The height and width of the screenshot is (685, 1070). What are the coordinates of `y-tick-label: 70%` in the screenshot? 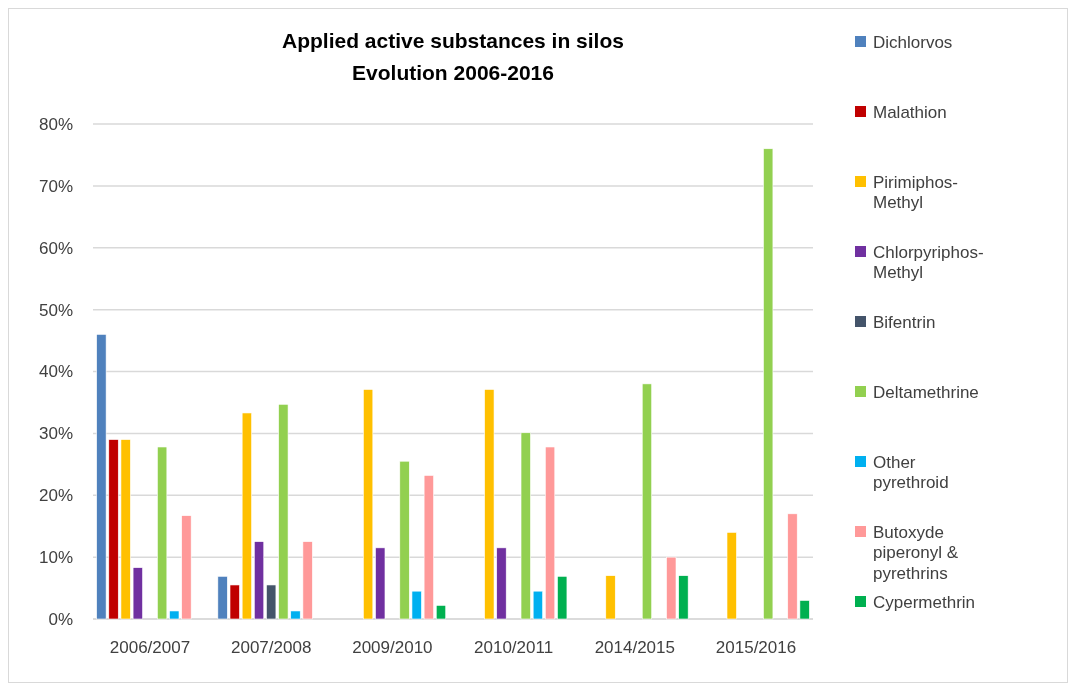 It's located at (55, 186).